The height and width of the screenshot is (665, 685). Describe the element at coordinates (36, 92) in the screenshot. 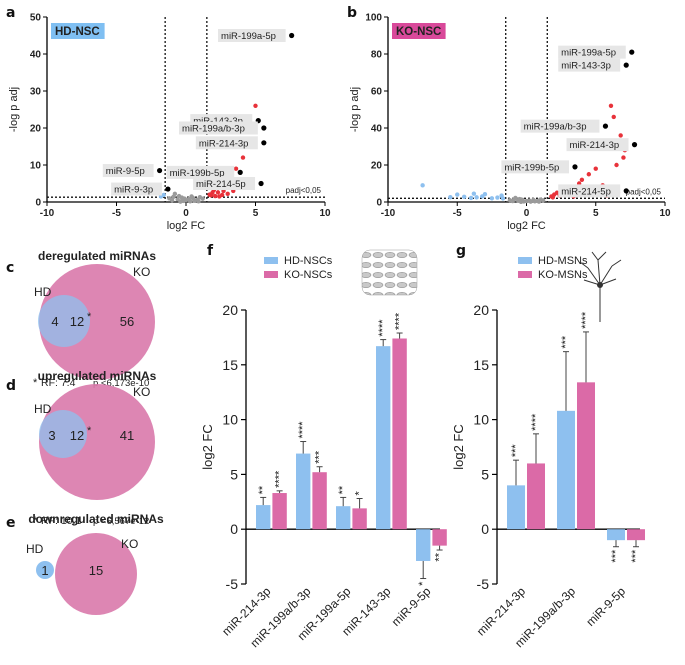

I see `y-tick-label: 30` at that location.